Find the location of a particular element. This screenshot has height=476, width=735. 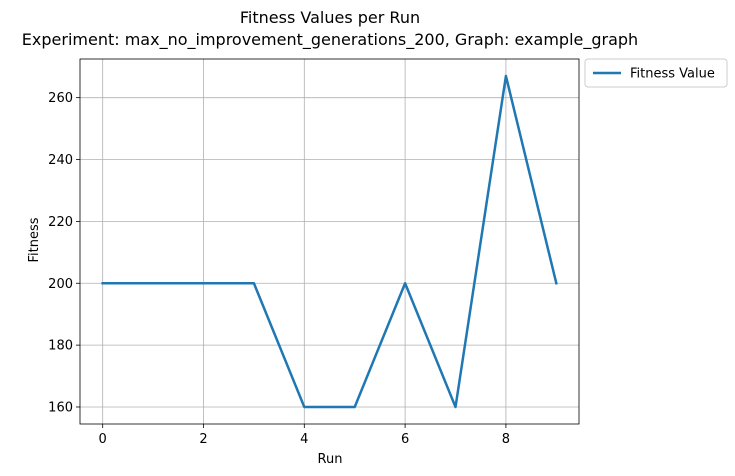

x-tick-label: 4 is located at coordinates (304, 439).